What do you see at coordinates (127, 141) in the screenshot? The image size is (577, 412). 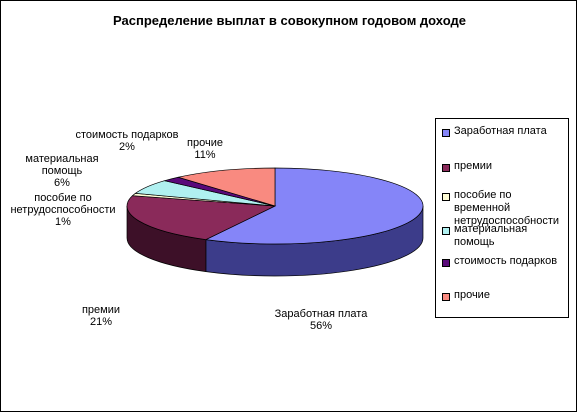 I see `slice-label-stoimost-podarkov: стоимость подарков 2%` at bounding box center [127, 141].